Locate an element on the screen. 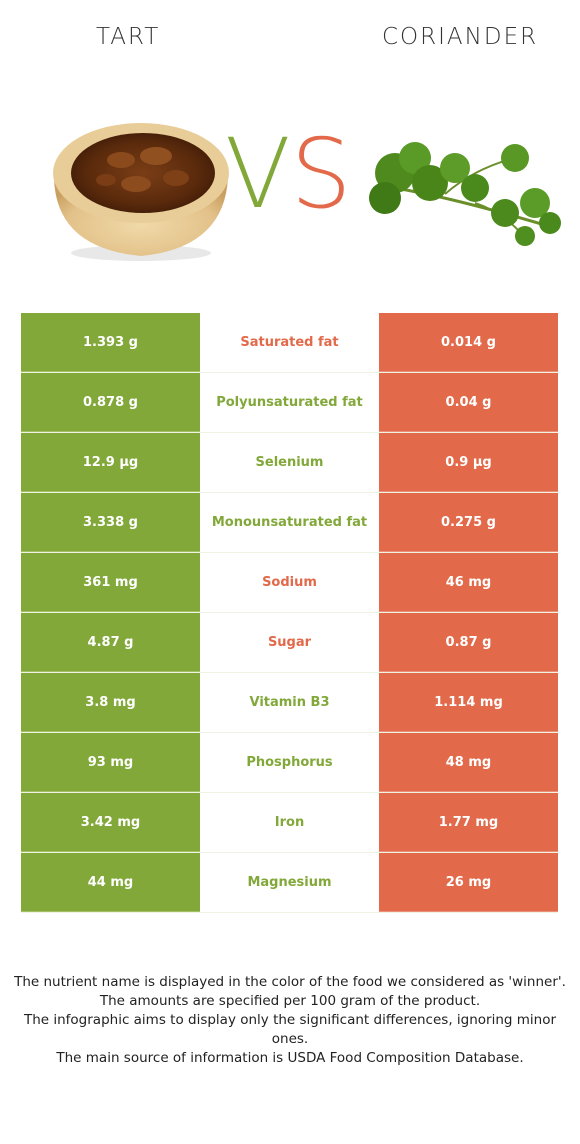  right-value: 48 mg is located at coordinates (468, 762).